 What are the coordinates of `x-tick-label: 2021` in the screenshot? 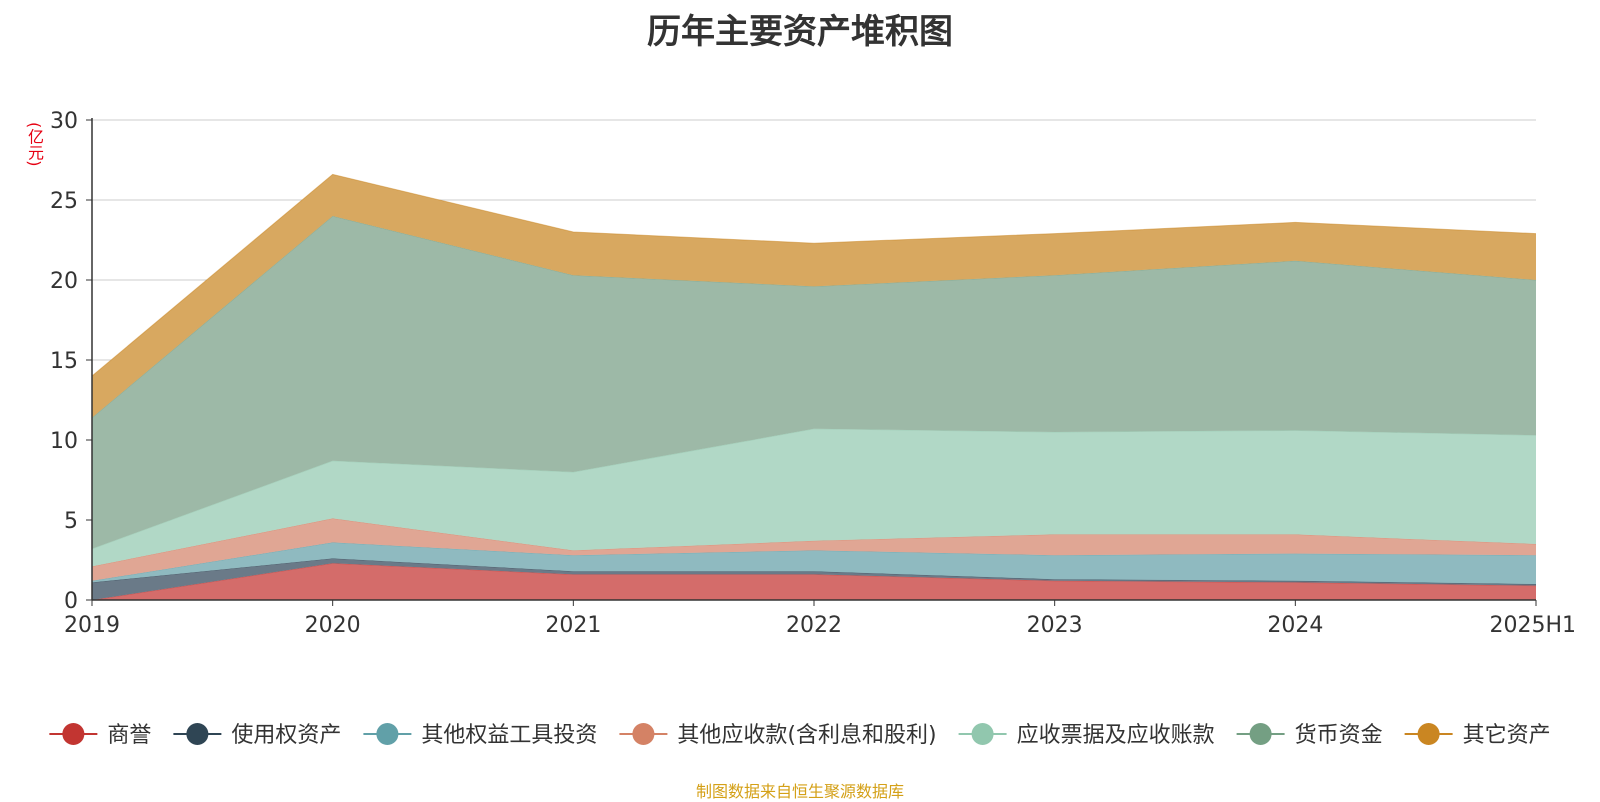 It's located at (573, 625).